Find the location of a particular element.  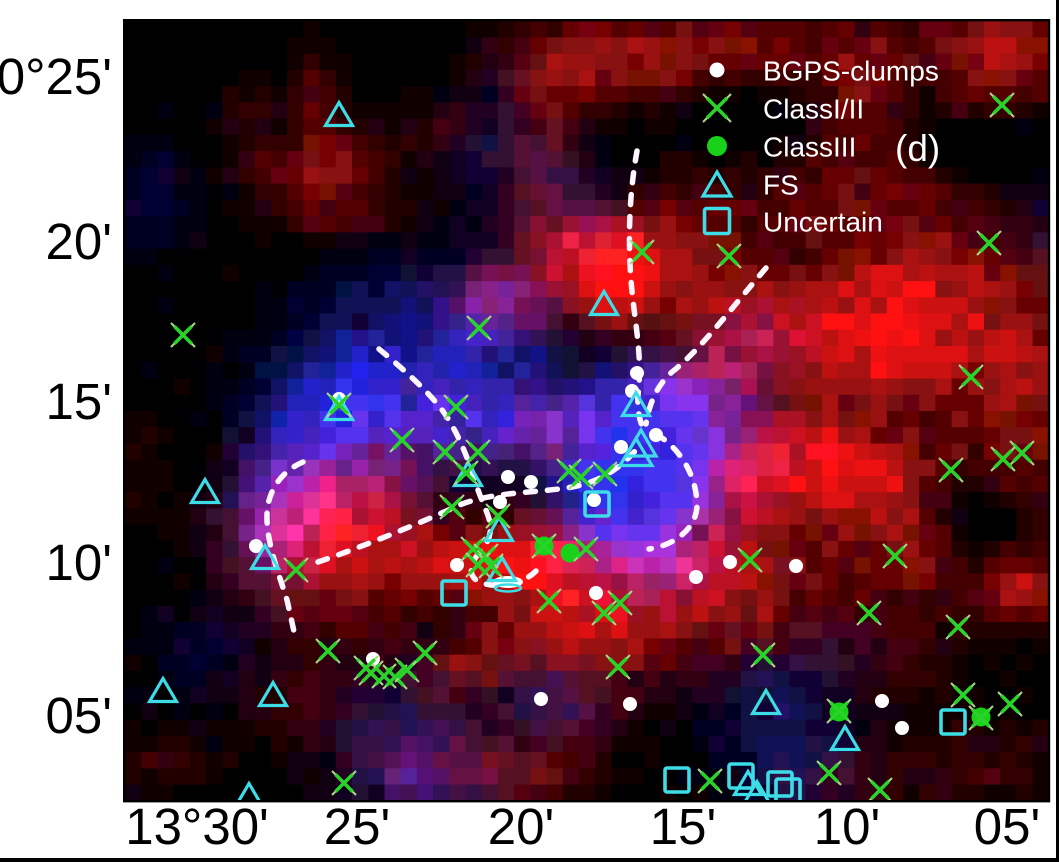

svg-text: Uncertain is located at coordinates (823, 222).